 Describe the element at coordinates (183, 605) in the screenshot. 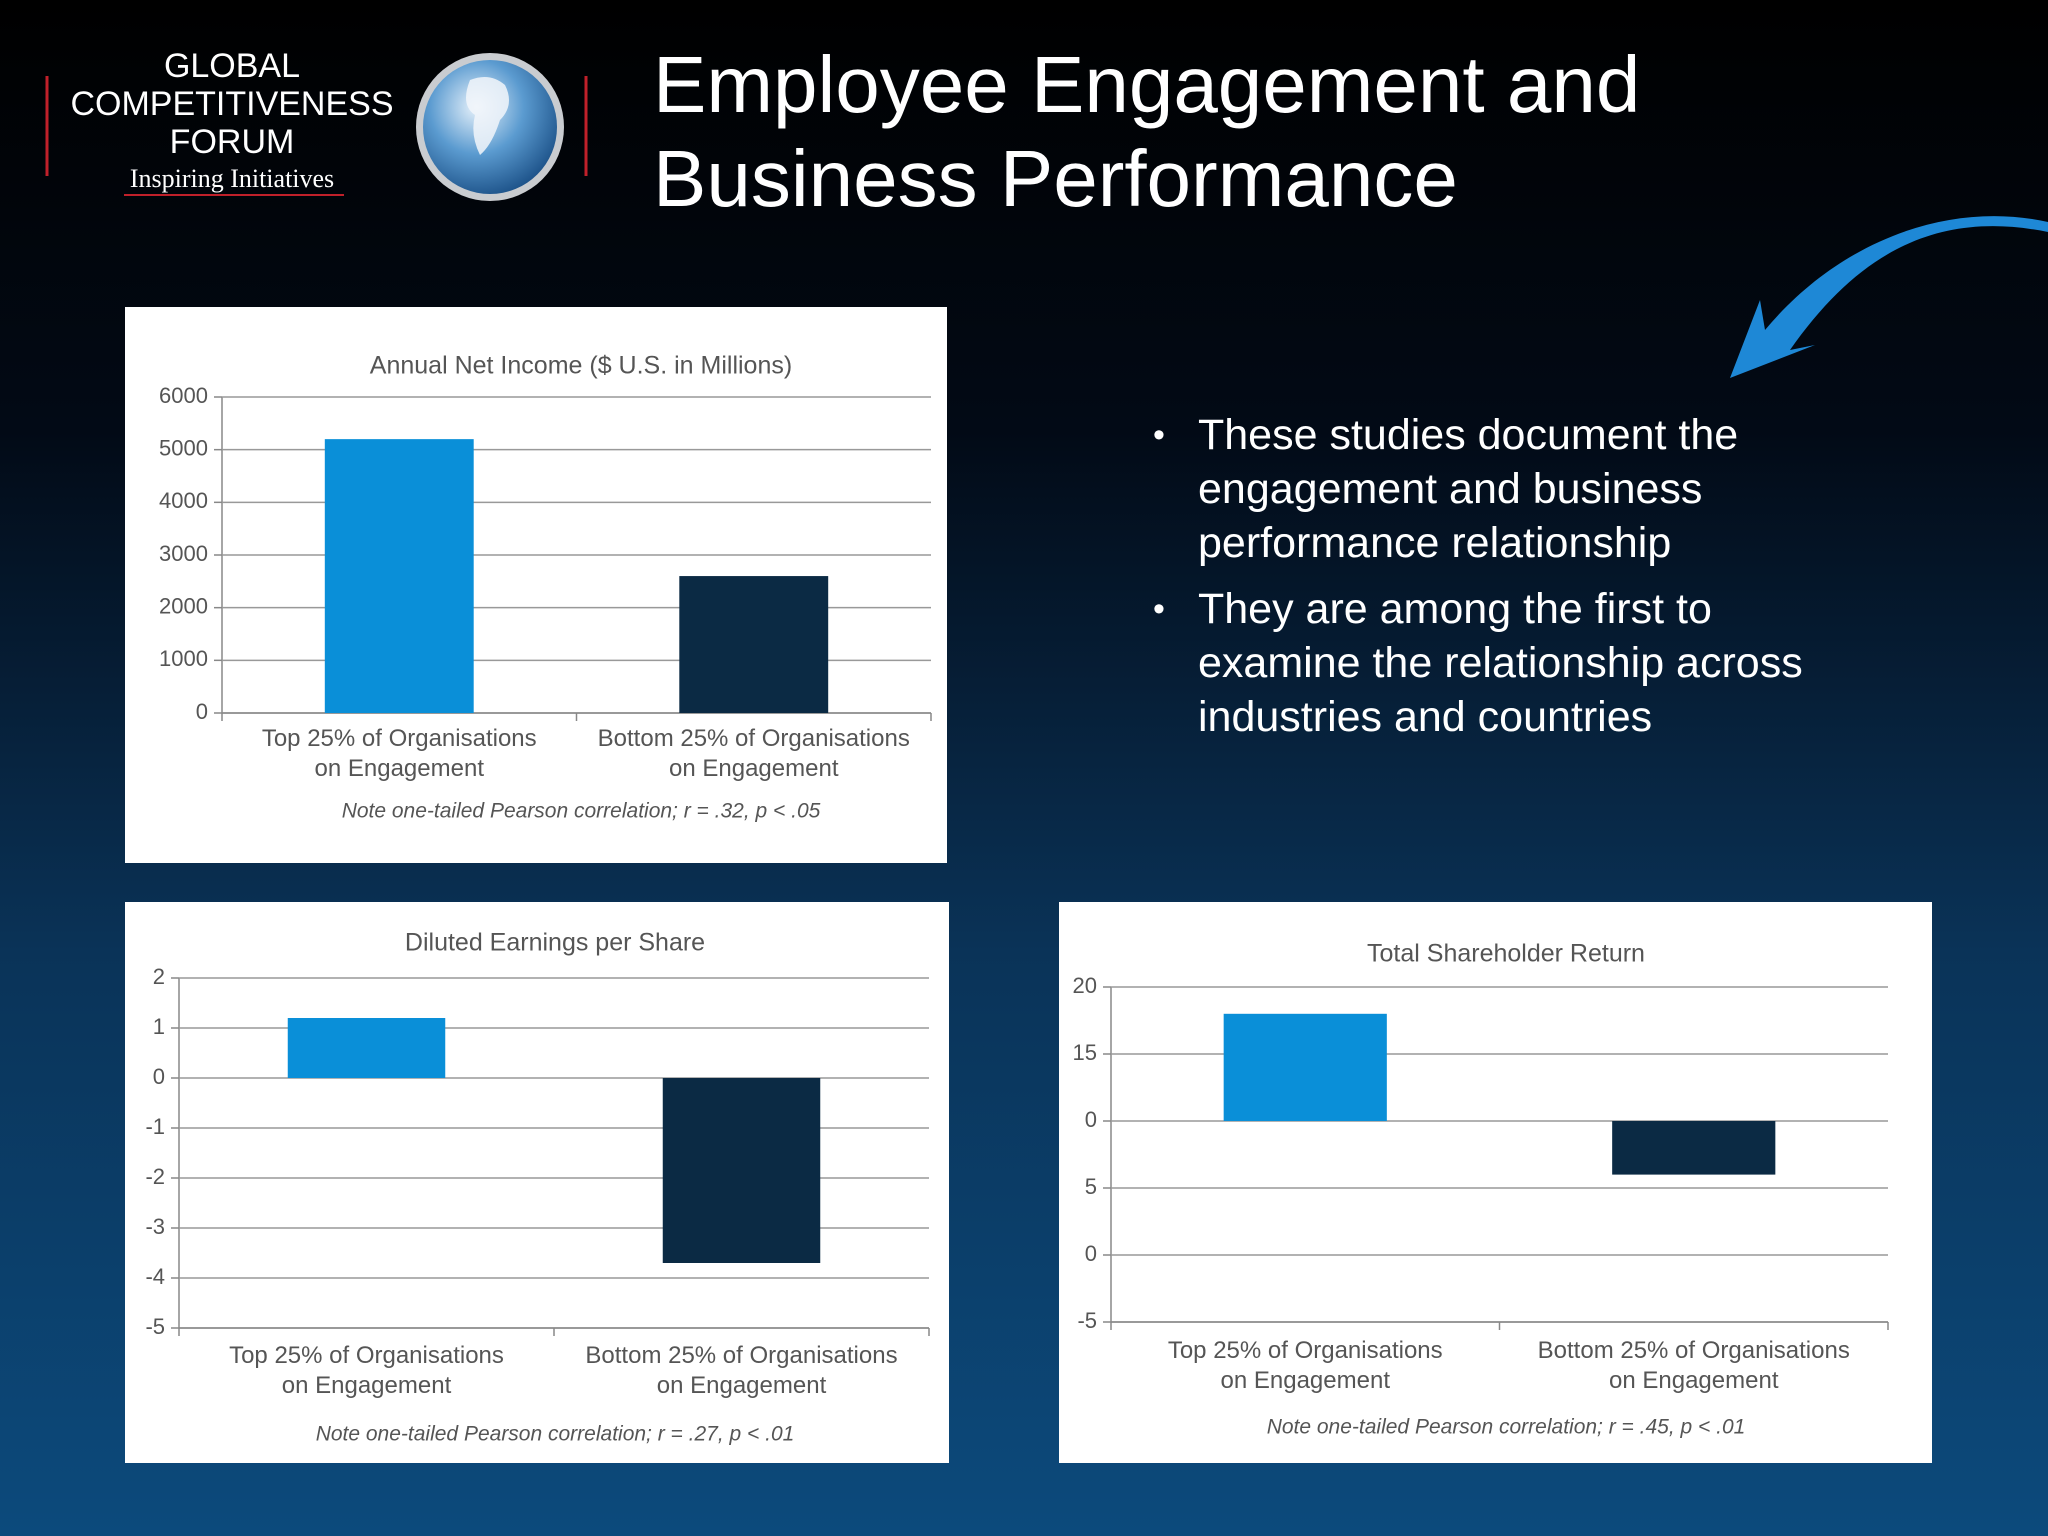

I see `y-tick-label: 2000` at that location.